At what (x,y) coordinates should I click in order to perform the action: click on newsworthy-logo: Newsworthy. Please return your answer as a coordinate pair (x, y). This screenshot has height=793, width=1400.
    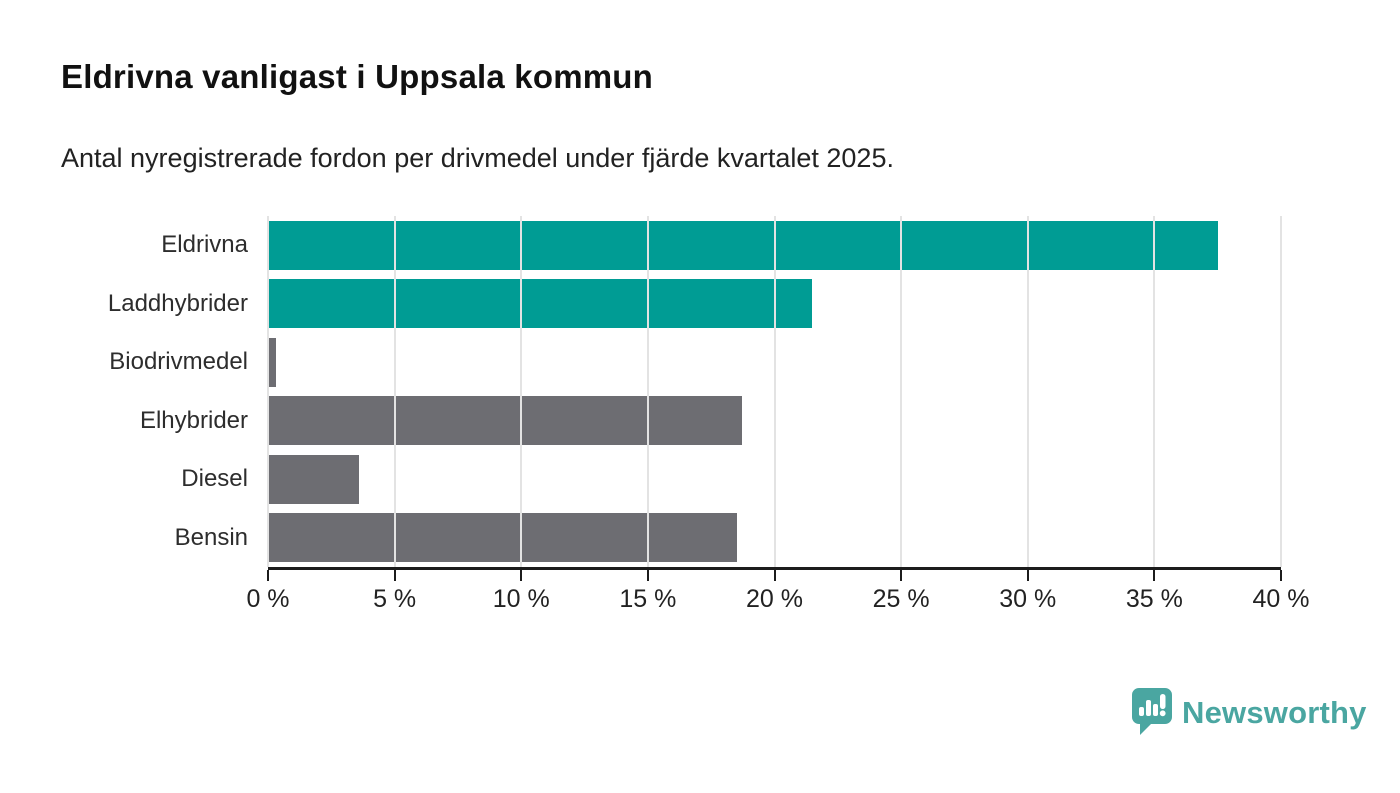
    Looking at the image, I should click on (1249, 712).